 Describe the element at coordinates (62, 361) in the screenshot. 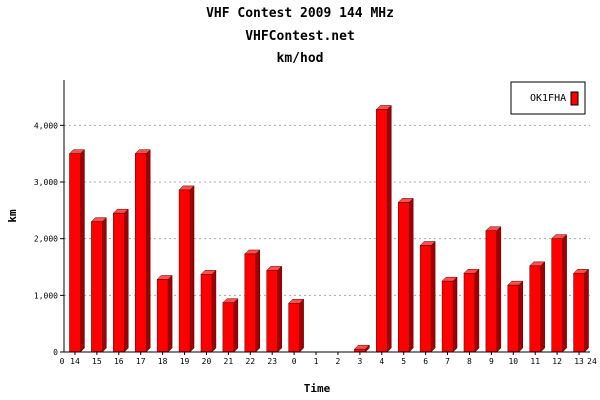

I see `x-axis-start-label: 0` at that location.